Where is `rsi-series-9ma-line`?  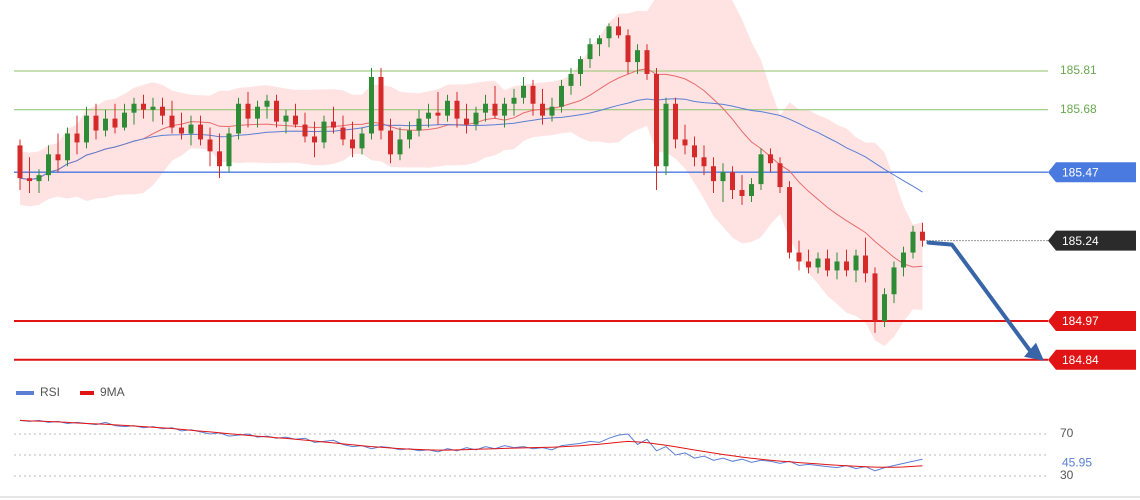 rsi-series-9ma-line is located at coordinates (471, 443).